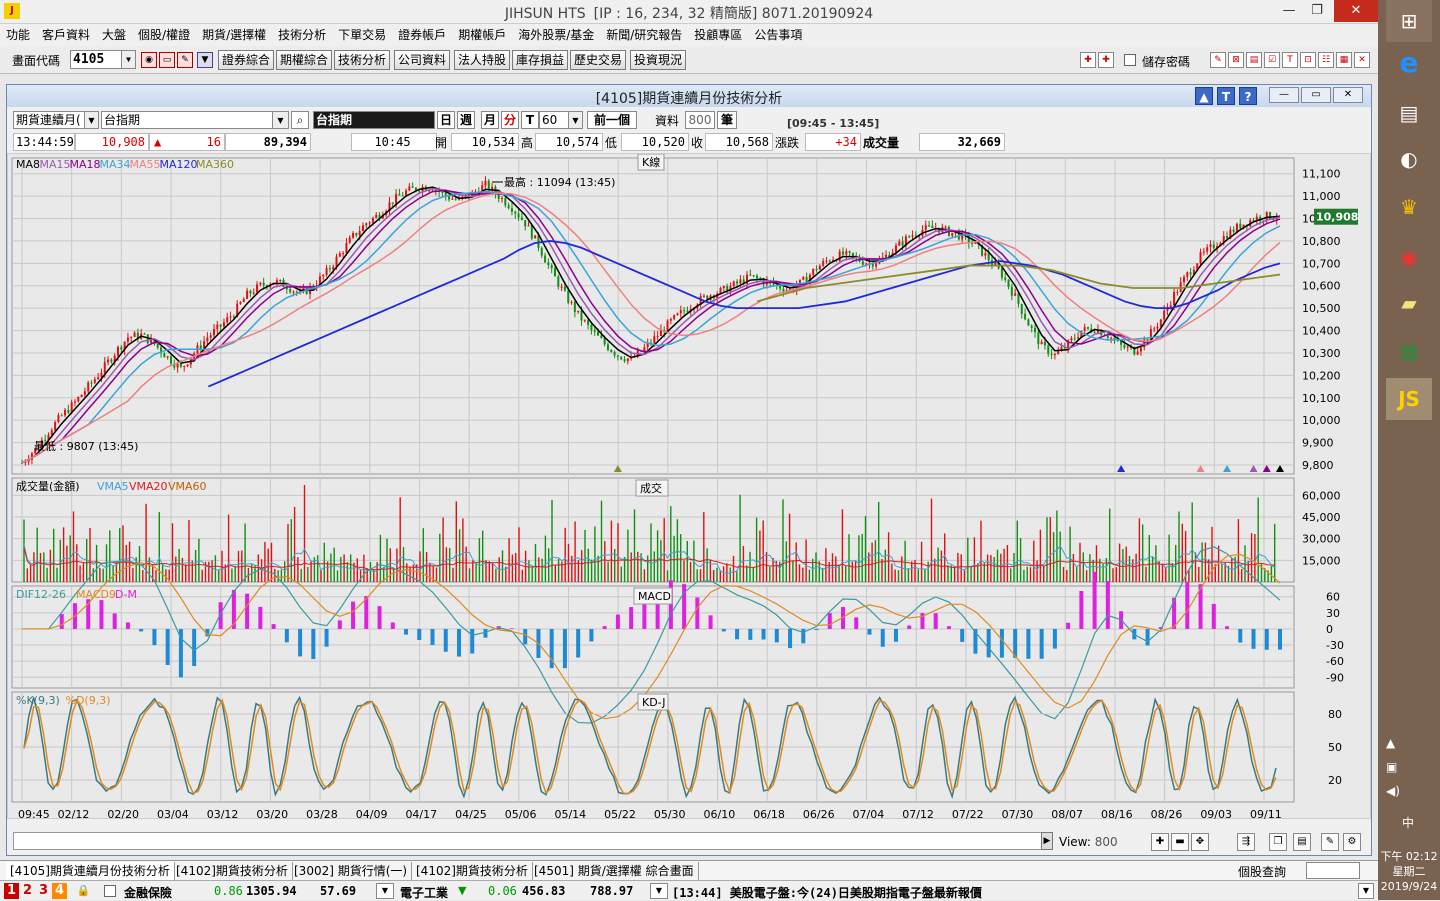 The width and height of the screenshot is (1440, 901). What do you see at coordinates (1317, 10) in the screenshot?
I see `restore-button: ❐` at bounding box center [1317, 10].